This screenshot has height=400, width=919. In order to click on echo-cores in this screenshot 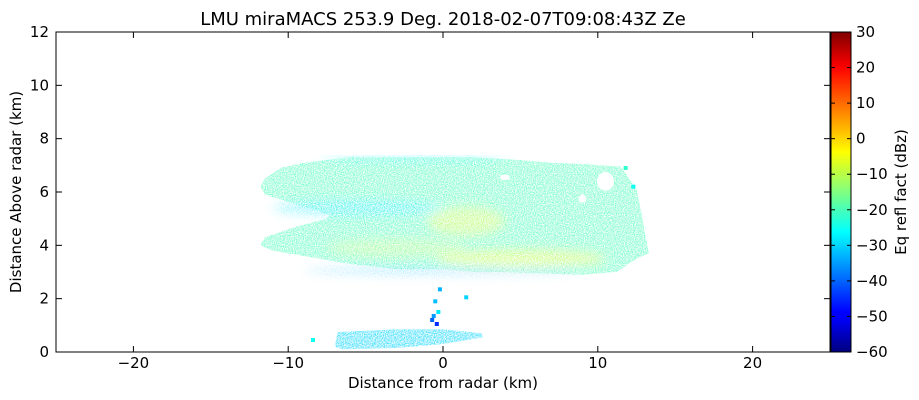, I will do `click(439, 214)`.